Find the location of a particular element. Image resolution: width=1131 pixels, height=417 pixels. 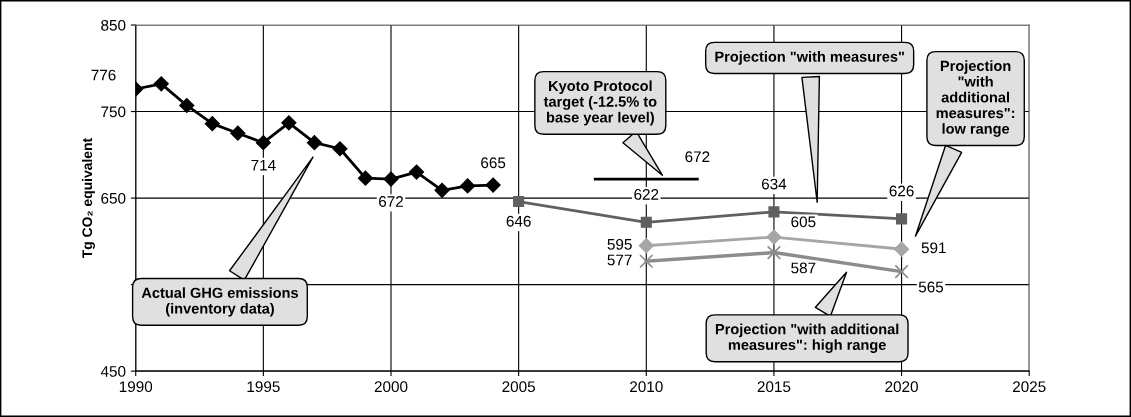

data-label: 565 is located at coordinates (931, 287).